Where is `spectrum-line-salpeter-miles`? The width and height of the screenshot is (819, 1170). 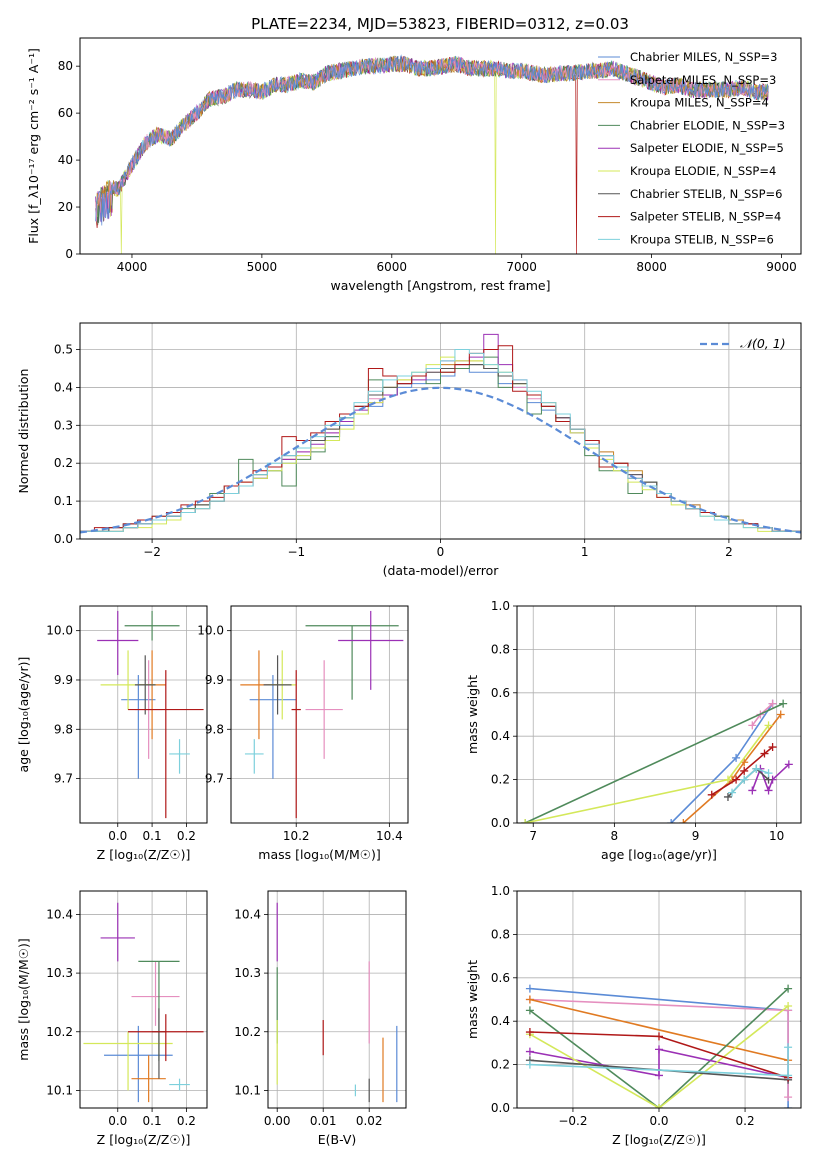 spectrum-line-salpeter-miles is located at coordinates (432, 138).